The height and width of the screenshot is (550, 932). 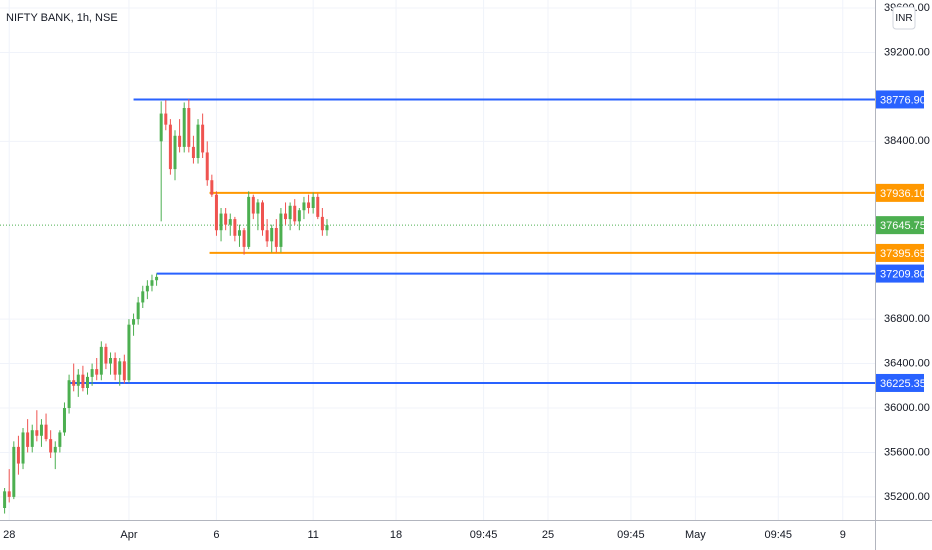 What do you see at coordinates (903, 254) in the screenshot?
I see `level-label: 37395.65` at bounding box center [903, 254].